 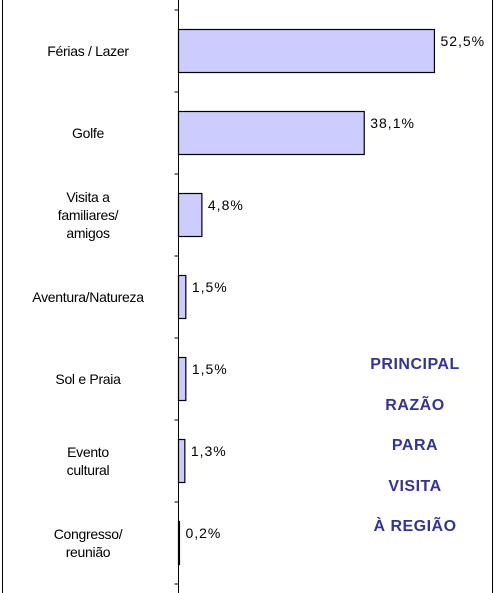 What do you see at coordinates (208, 451) in the screenshot?
I see `data-label: 1,3%` at bounding box center [208, 451].